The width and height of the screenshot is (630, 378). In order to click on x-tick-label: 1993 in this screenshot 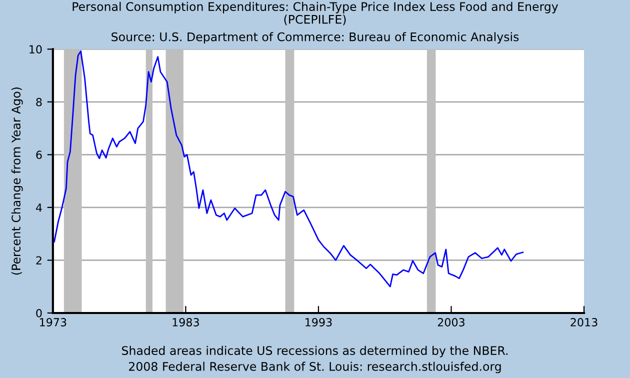, I will do `click(319, 322)`.